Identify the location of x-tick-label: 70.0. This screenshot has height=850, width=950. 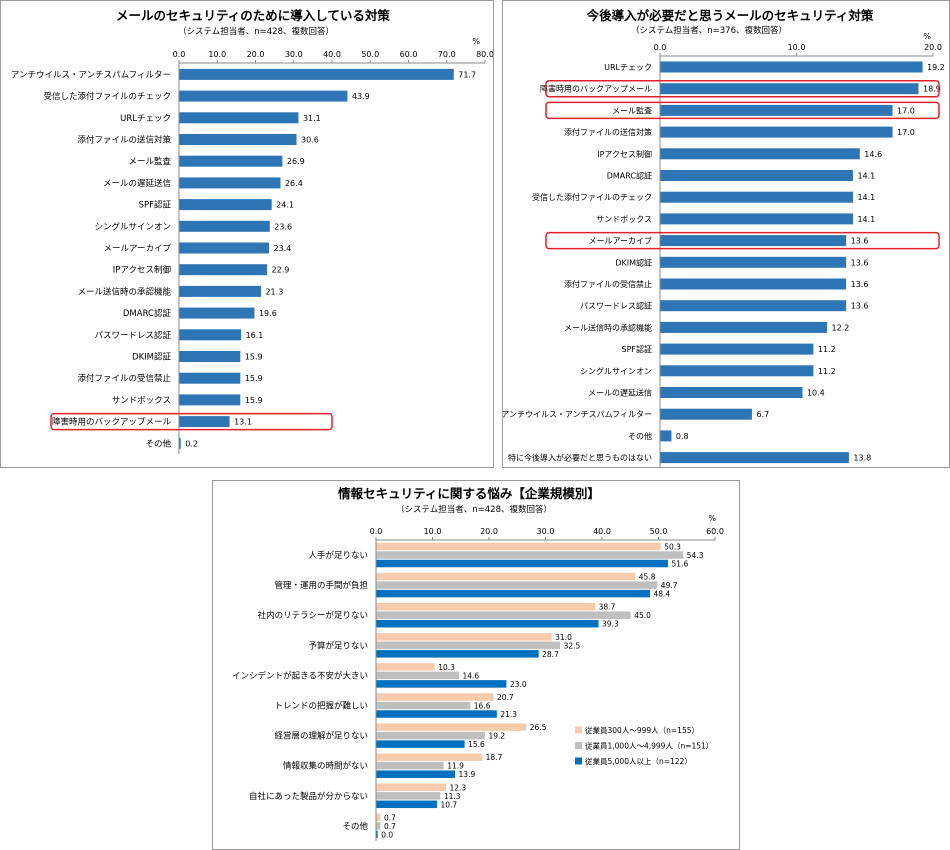
(447, 54).